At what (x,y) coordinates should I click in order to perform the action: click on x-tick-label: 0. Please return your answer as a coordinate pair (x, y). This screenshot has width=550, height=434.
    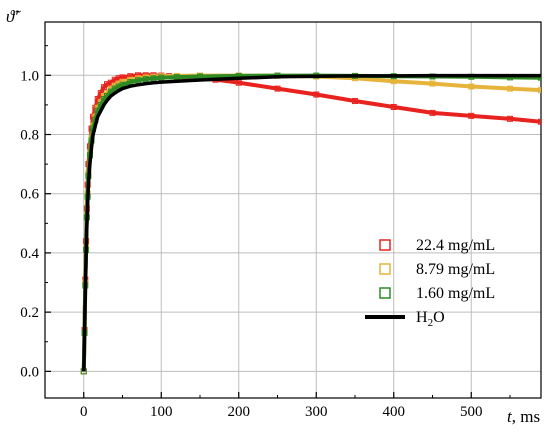
    Looking at the image, I should click on (84, 412).